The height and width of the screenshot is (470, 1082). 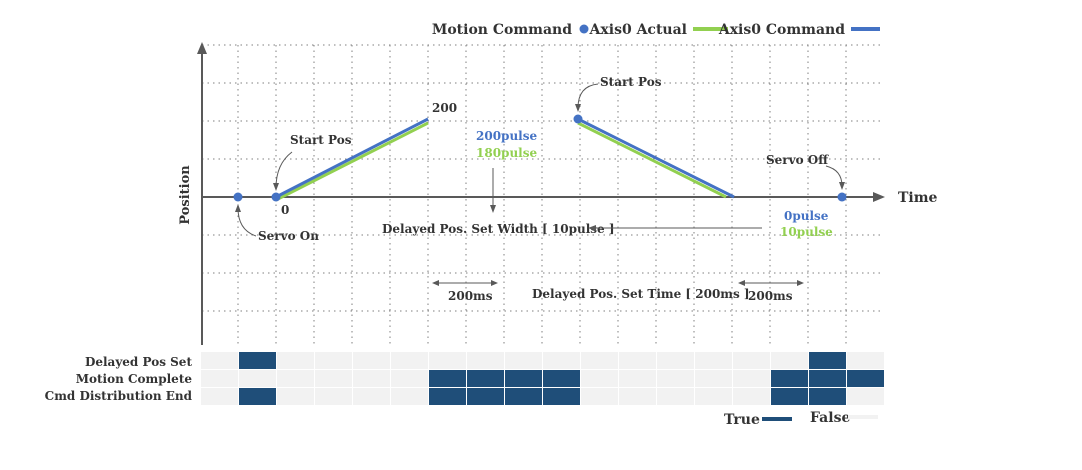 What do you see at coordinates (863, 417) in the screenshot?
I see `signal-false-swatch` at bounding box center [863, 417].